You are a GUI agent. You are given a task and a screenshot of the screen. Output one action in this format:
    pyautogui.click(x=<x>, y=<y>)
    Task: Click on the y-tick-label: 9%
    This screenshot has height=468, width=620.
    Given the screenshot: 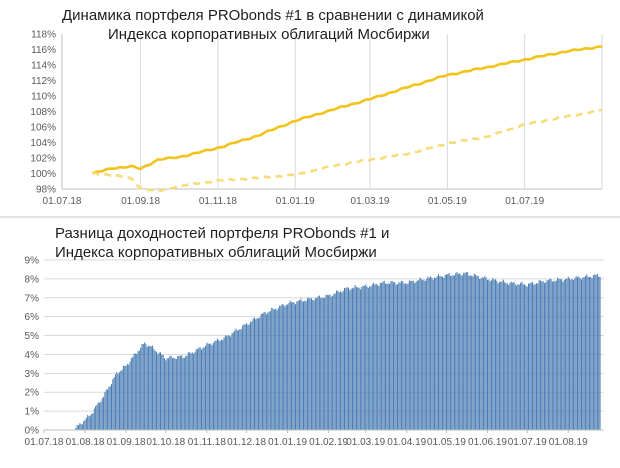 What is the action you would take?
    pyautogui.click(x=32, y=261)
    